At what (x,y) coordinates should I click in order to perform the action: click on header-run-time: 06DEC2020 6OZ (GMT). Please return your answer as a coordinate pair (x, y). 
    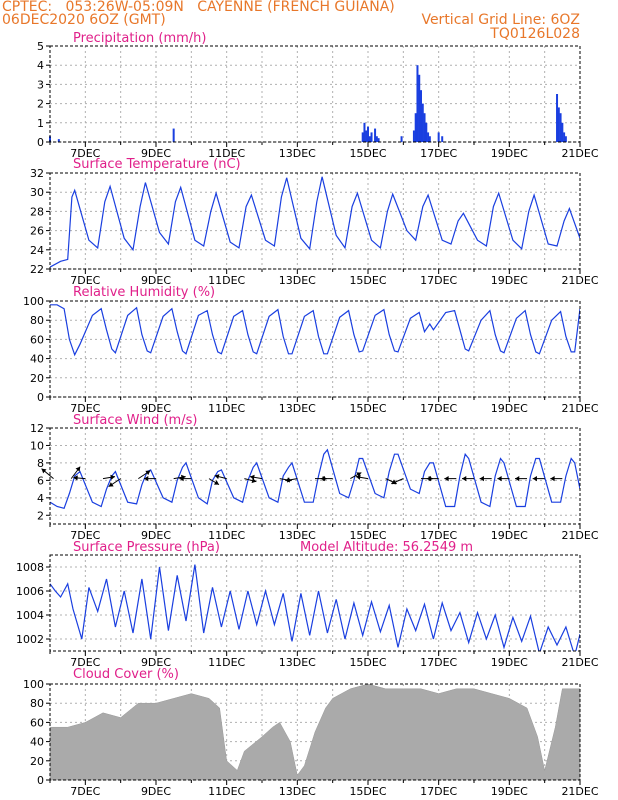
    Looking at the image, I should click on (84, 20).